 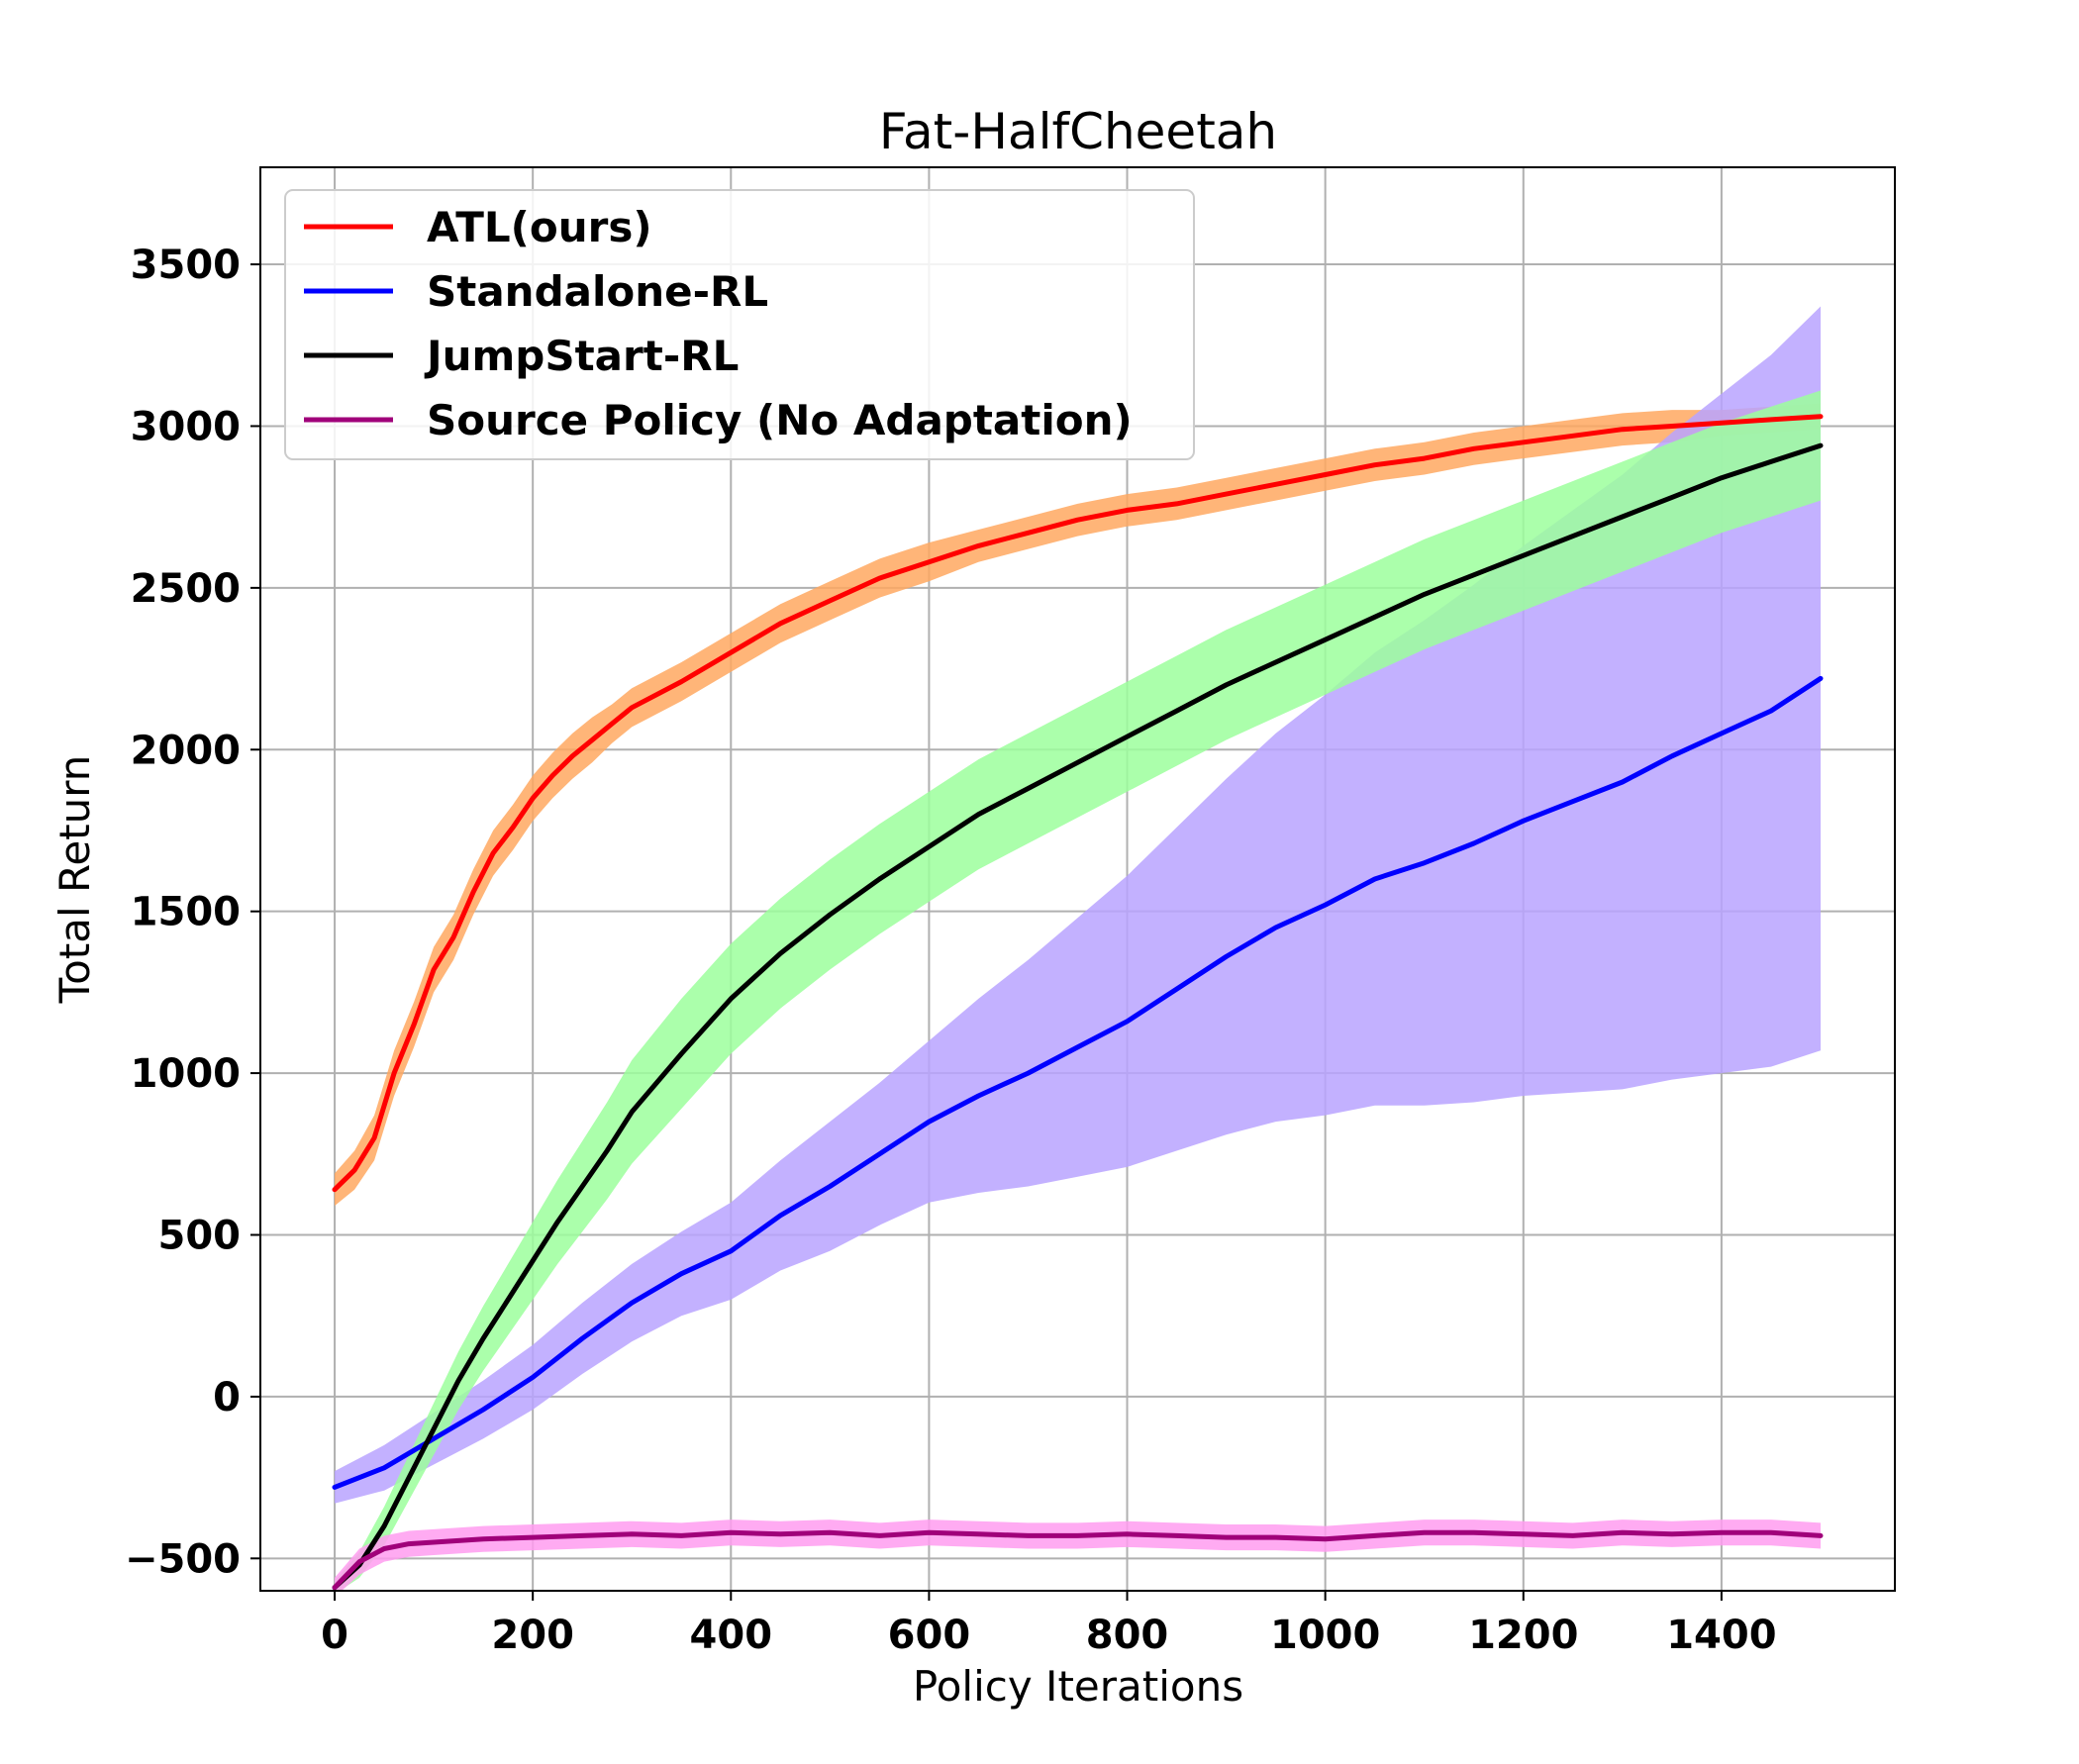 What do you see at coordinates (597, 291) in the screenshot?
I see `legend-label-1: Standalone-RL` at bounding box center [597, 291].